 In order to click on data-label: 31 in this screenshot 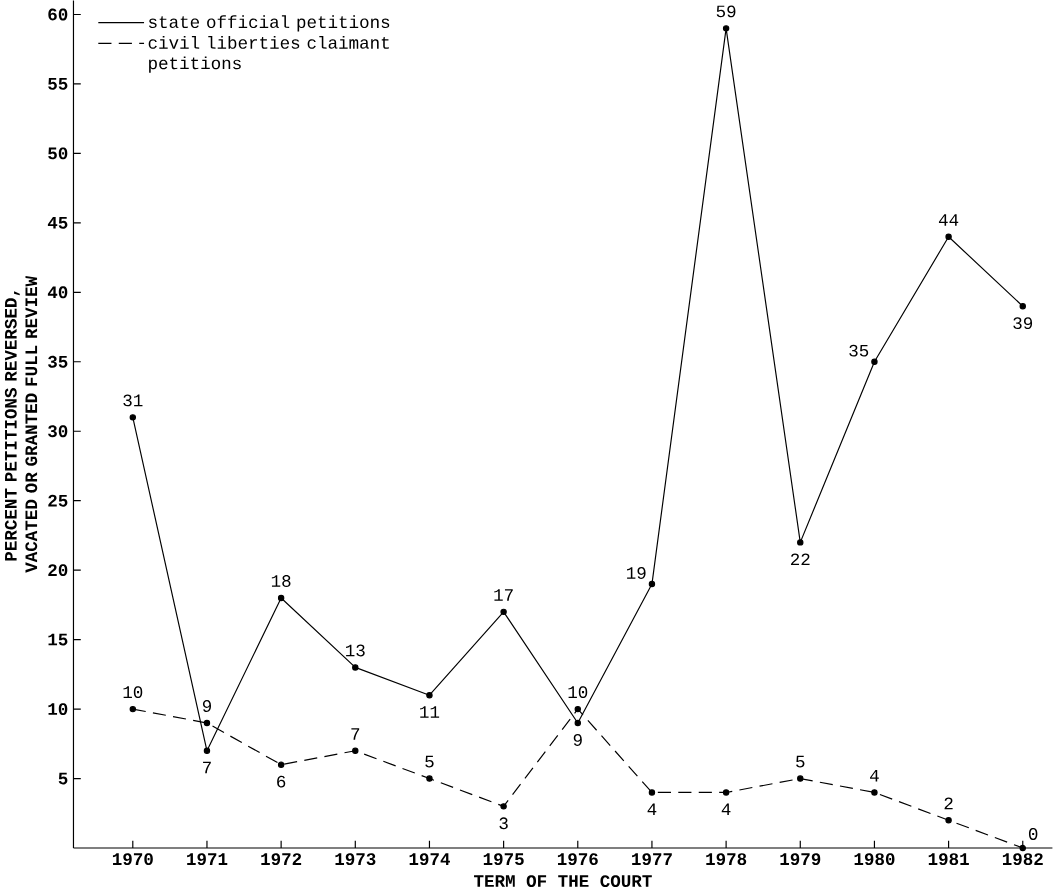, I will do `click(133, 400)`.